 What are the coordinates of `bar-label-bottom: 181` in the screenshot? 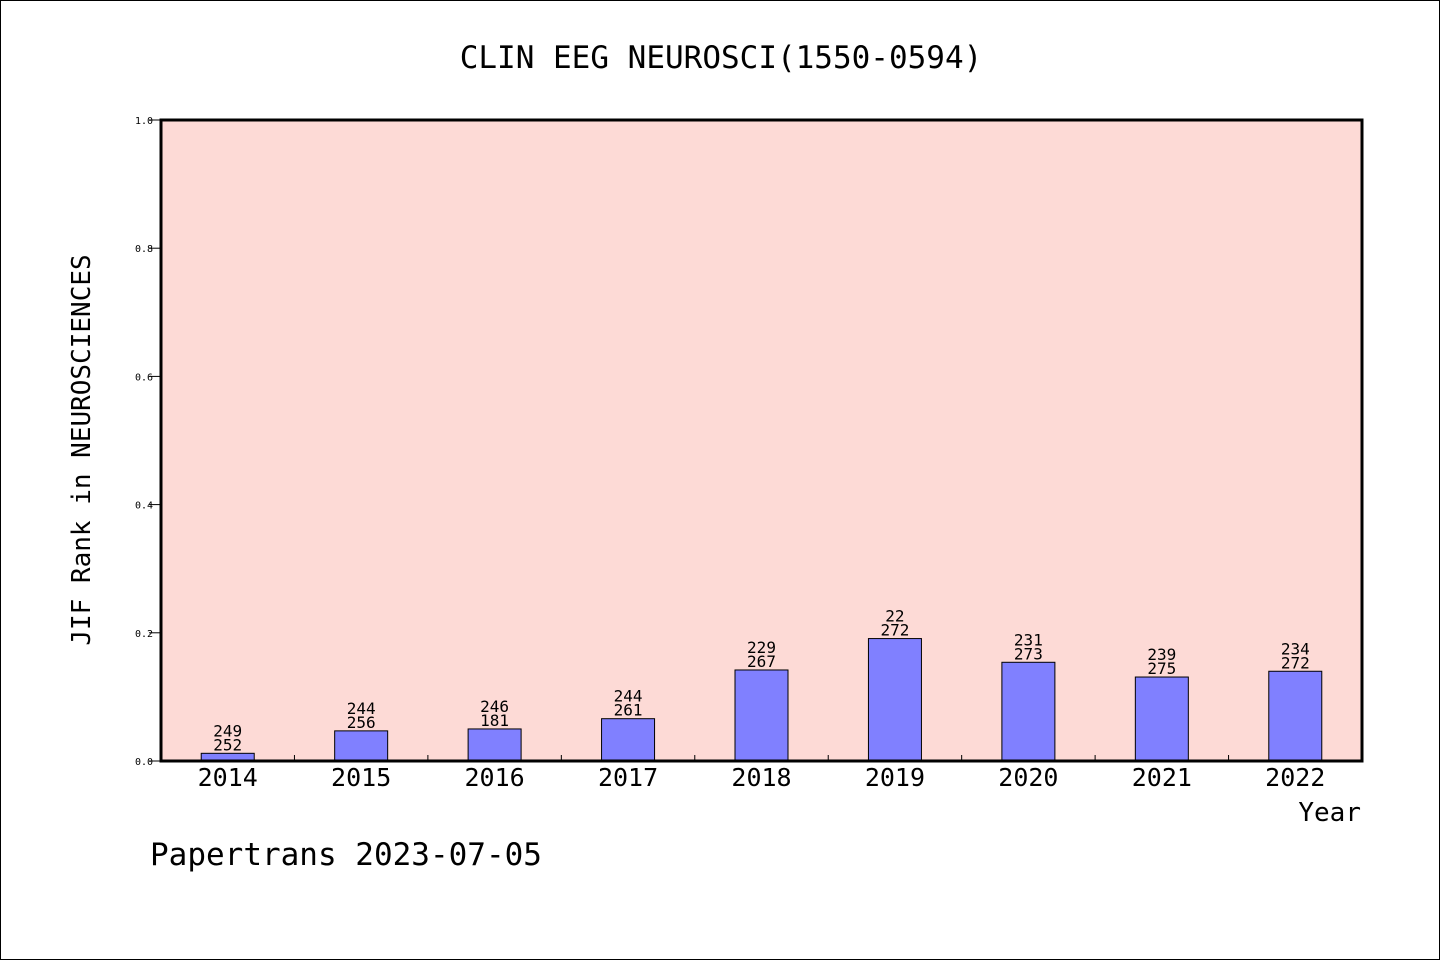 It's located at (494, 720).